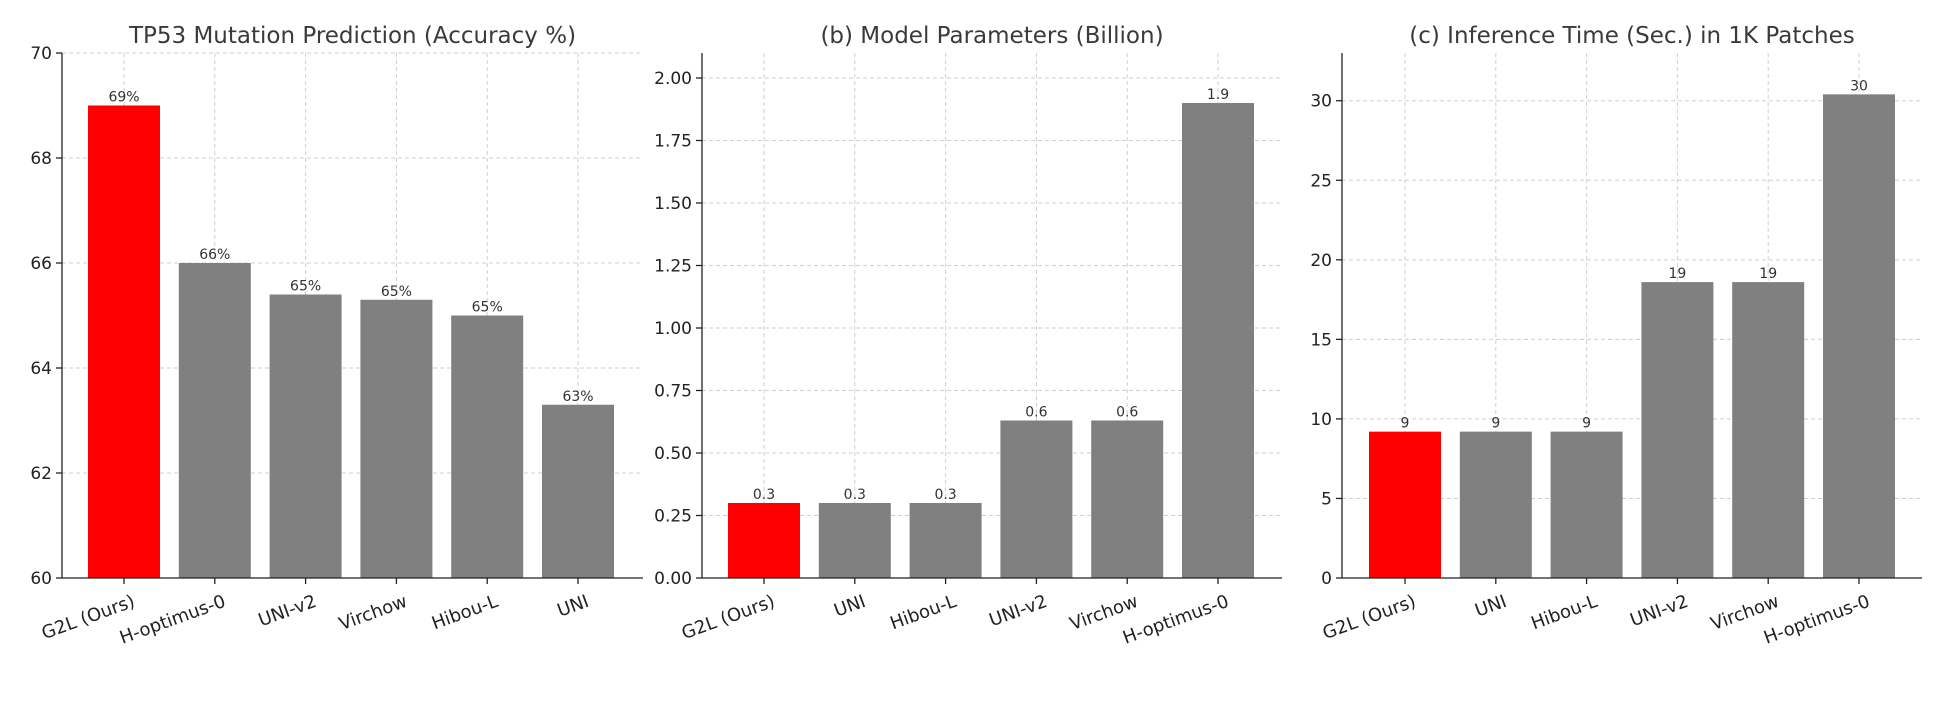  What do you see at coordinates (673, 579) in the screenshot?
I see `y-tick-label: 0.00` at bounding box center [673, 579].